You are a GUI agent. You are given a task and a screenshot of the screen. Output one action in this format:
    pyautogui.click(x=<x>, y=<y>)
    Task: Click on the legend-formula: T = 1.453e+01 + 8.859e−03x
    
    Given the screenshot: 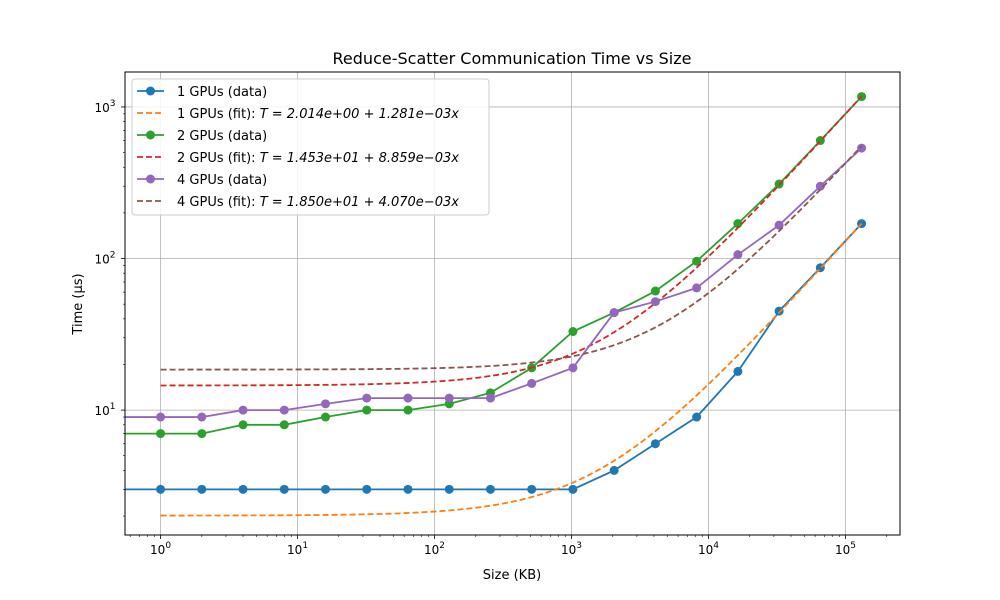 What is the action you would take?
    pyautogui.click(x=360, y=158)
    